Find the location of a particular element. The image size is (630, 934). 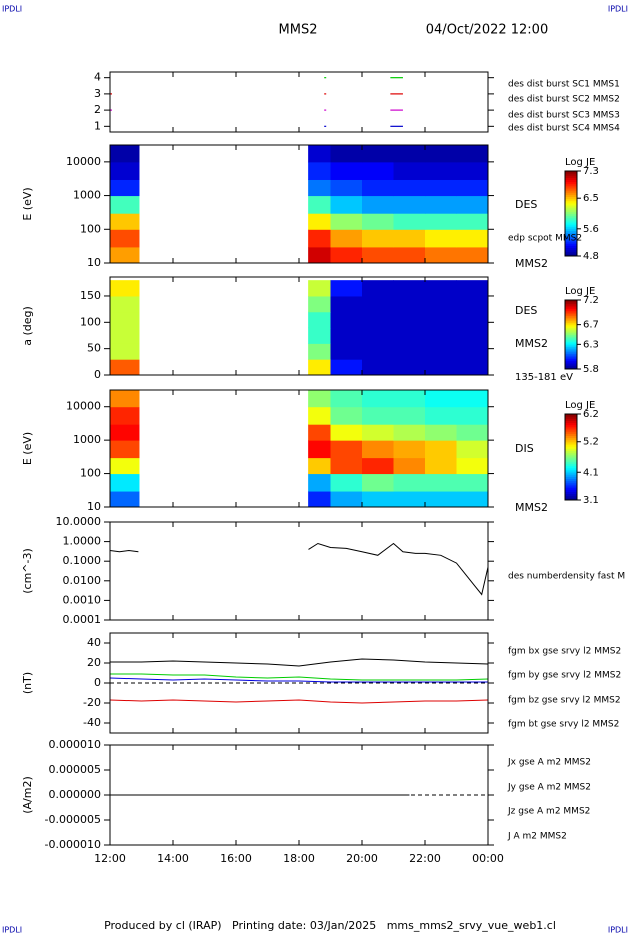

legend-entry: des dist burst SC3 MMS3 is located at coordinates (564, 116).